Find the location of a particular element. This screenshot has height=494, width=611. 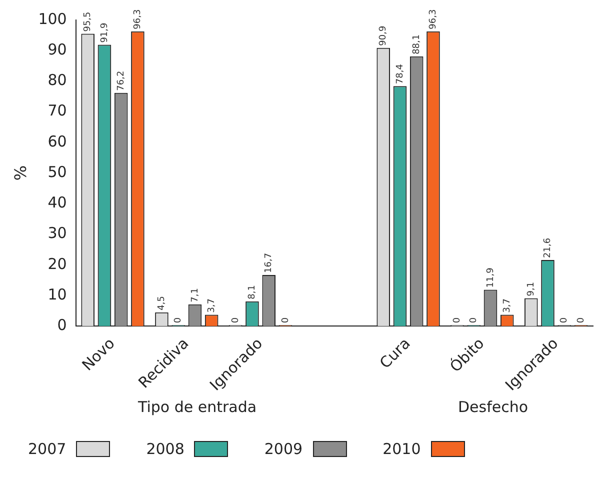

y-tick-label: 40 is located at coordinates (57, 203).